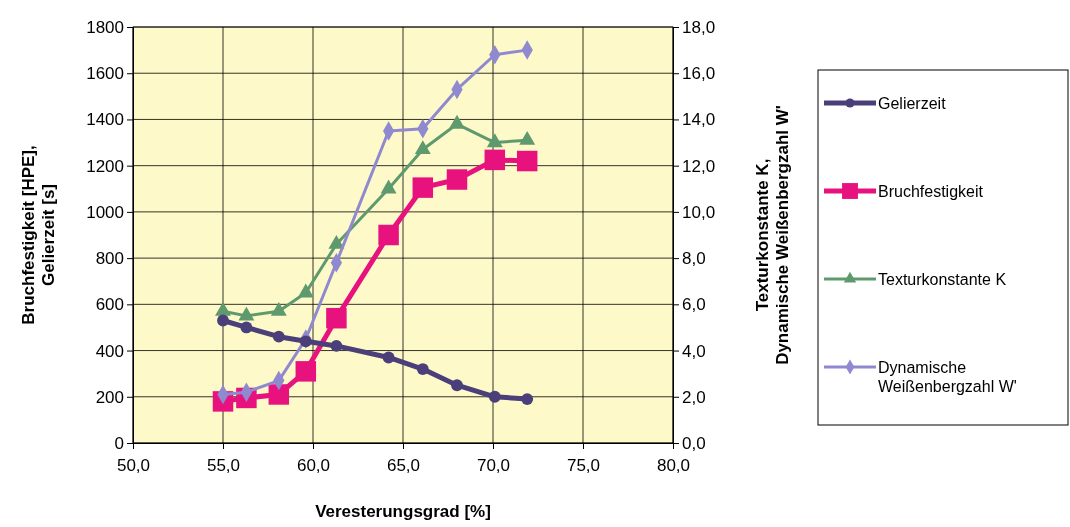 The height and width of the screenshot is (527, 1070). What do you see at coordinates (694, 397) in the screenshot?
I see `y2-tick-label: 2,0` at bounding box center [694, 397].